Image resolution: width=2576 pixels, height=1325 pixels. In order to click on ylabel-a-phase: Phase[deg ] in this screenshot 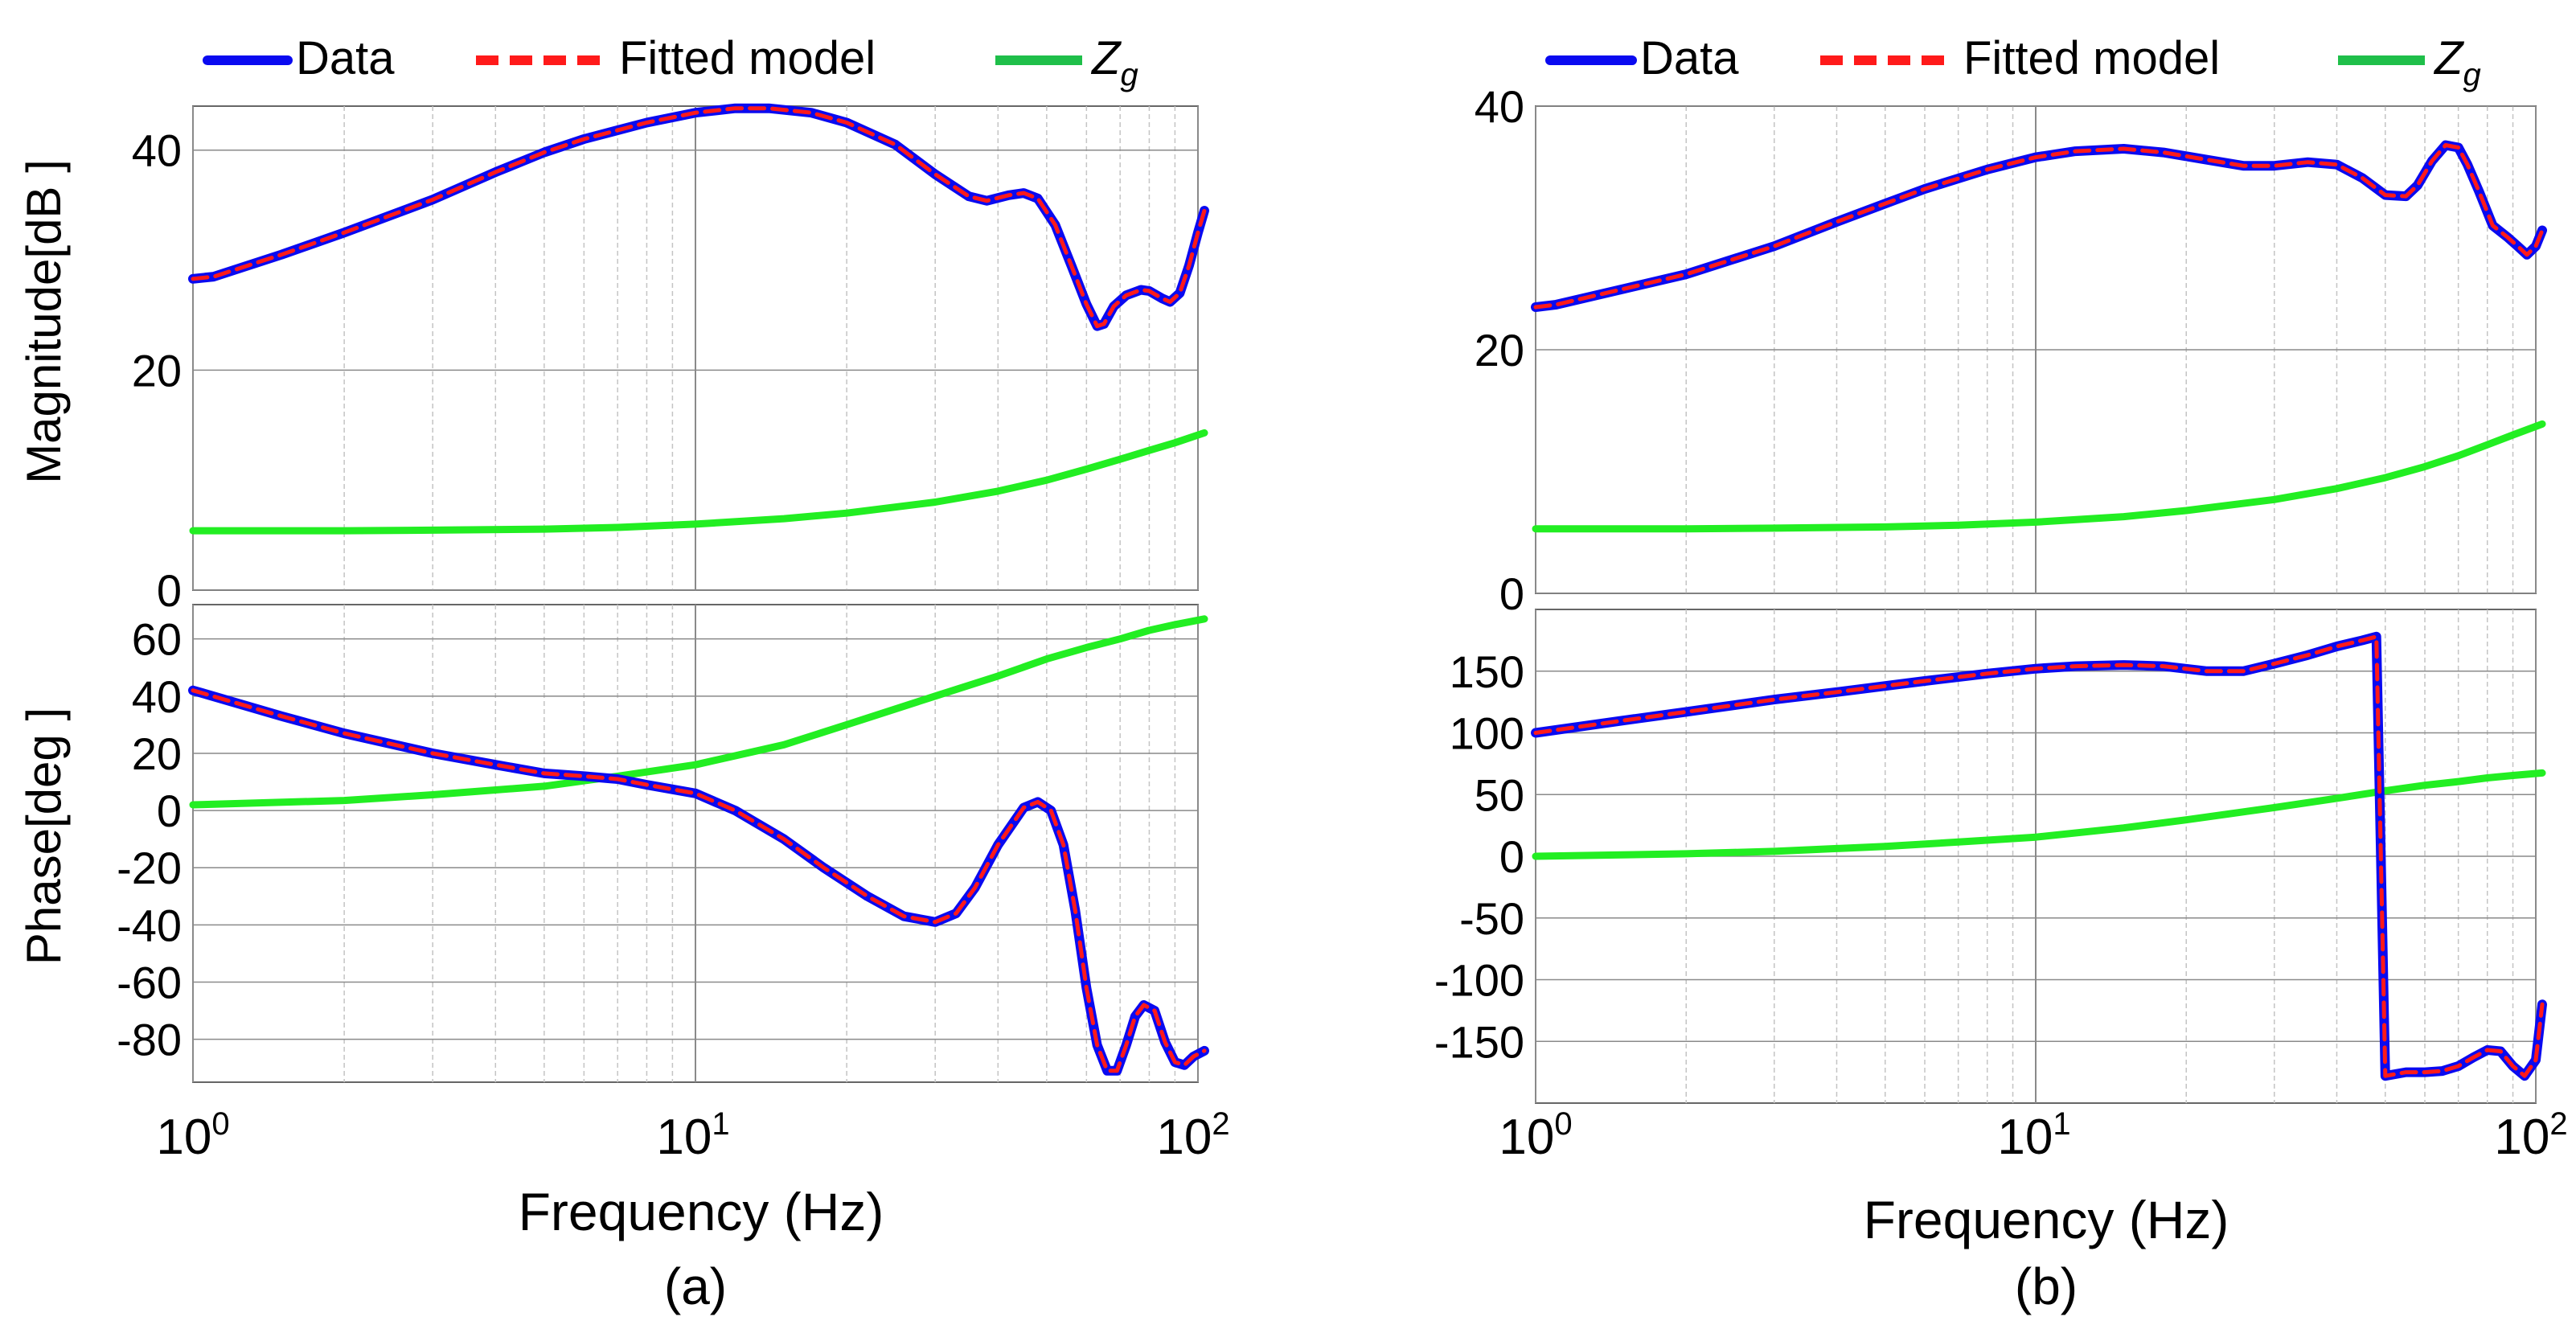, I will do `click(44, 836)`.